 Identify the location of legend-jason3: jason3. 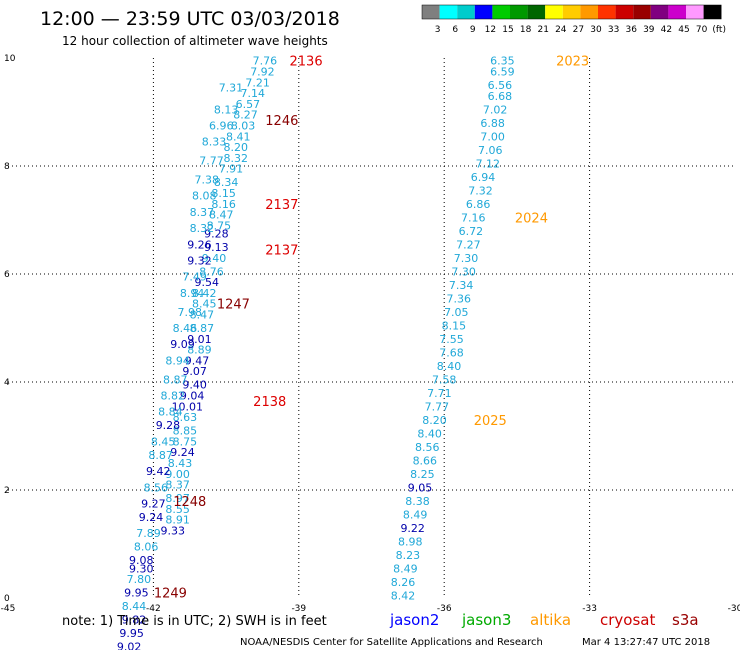
(486, 620).